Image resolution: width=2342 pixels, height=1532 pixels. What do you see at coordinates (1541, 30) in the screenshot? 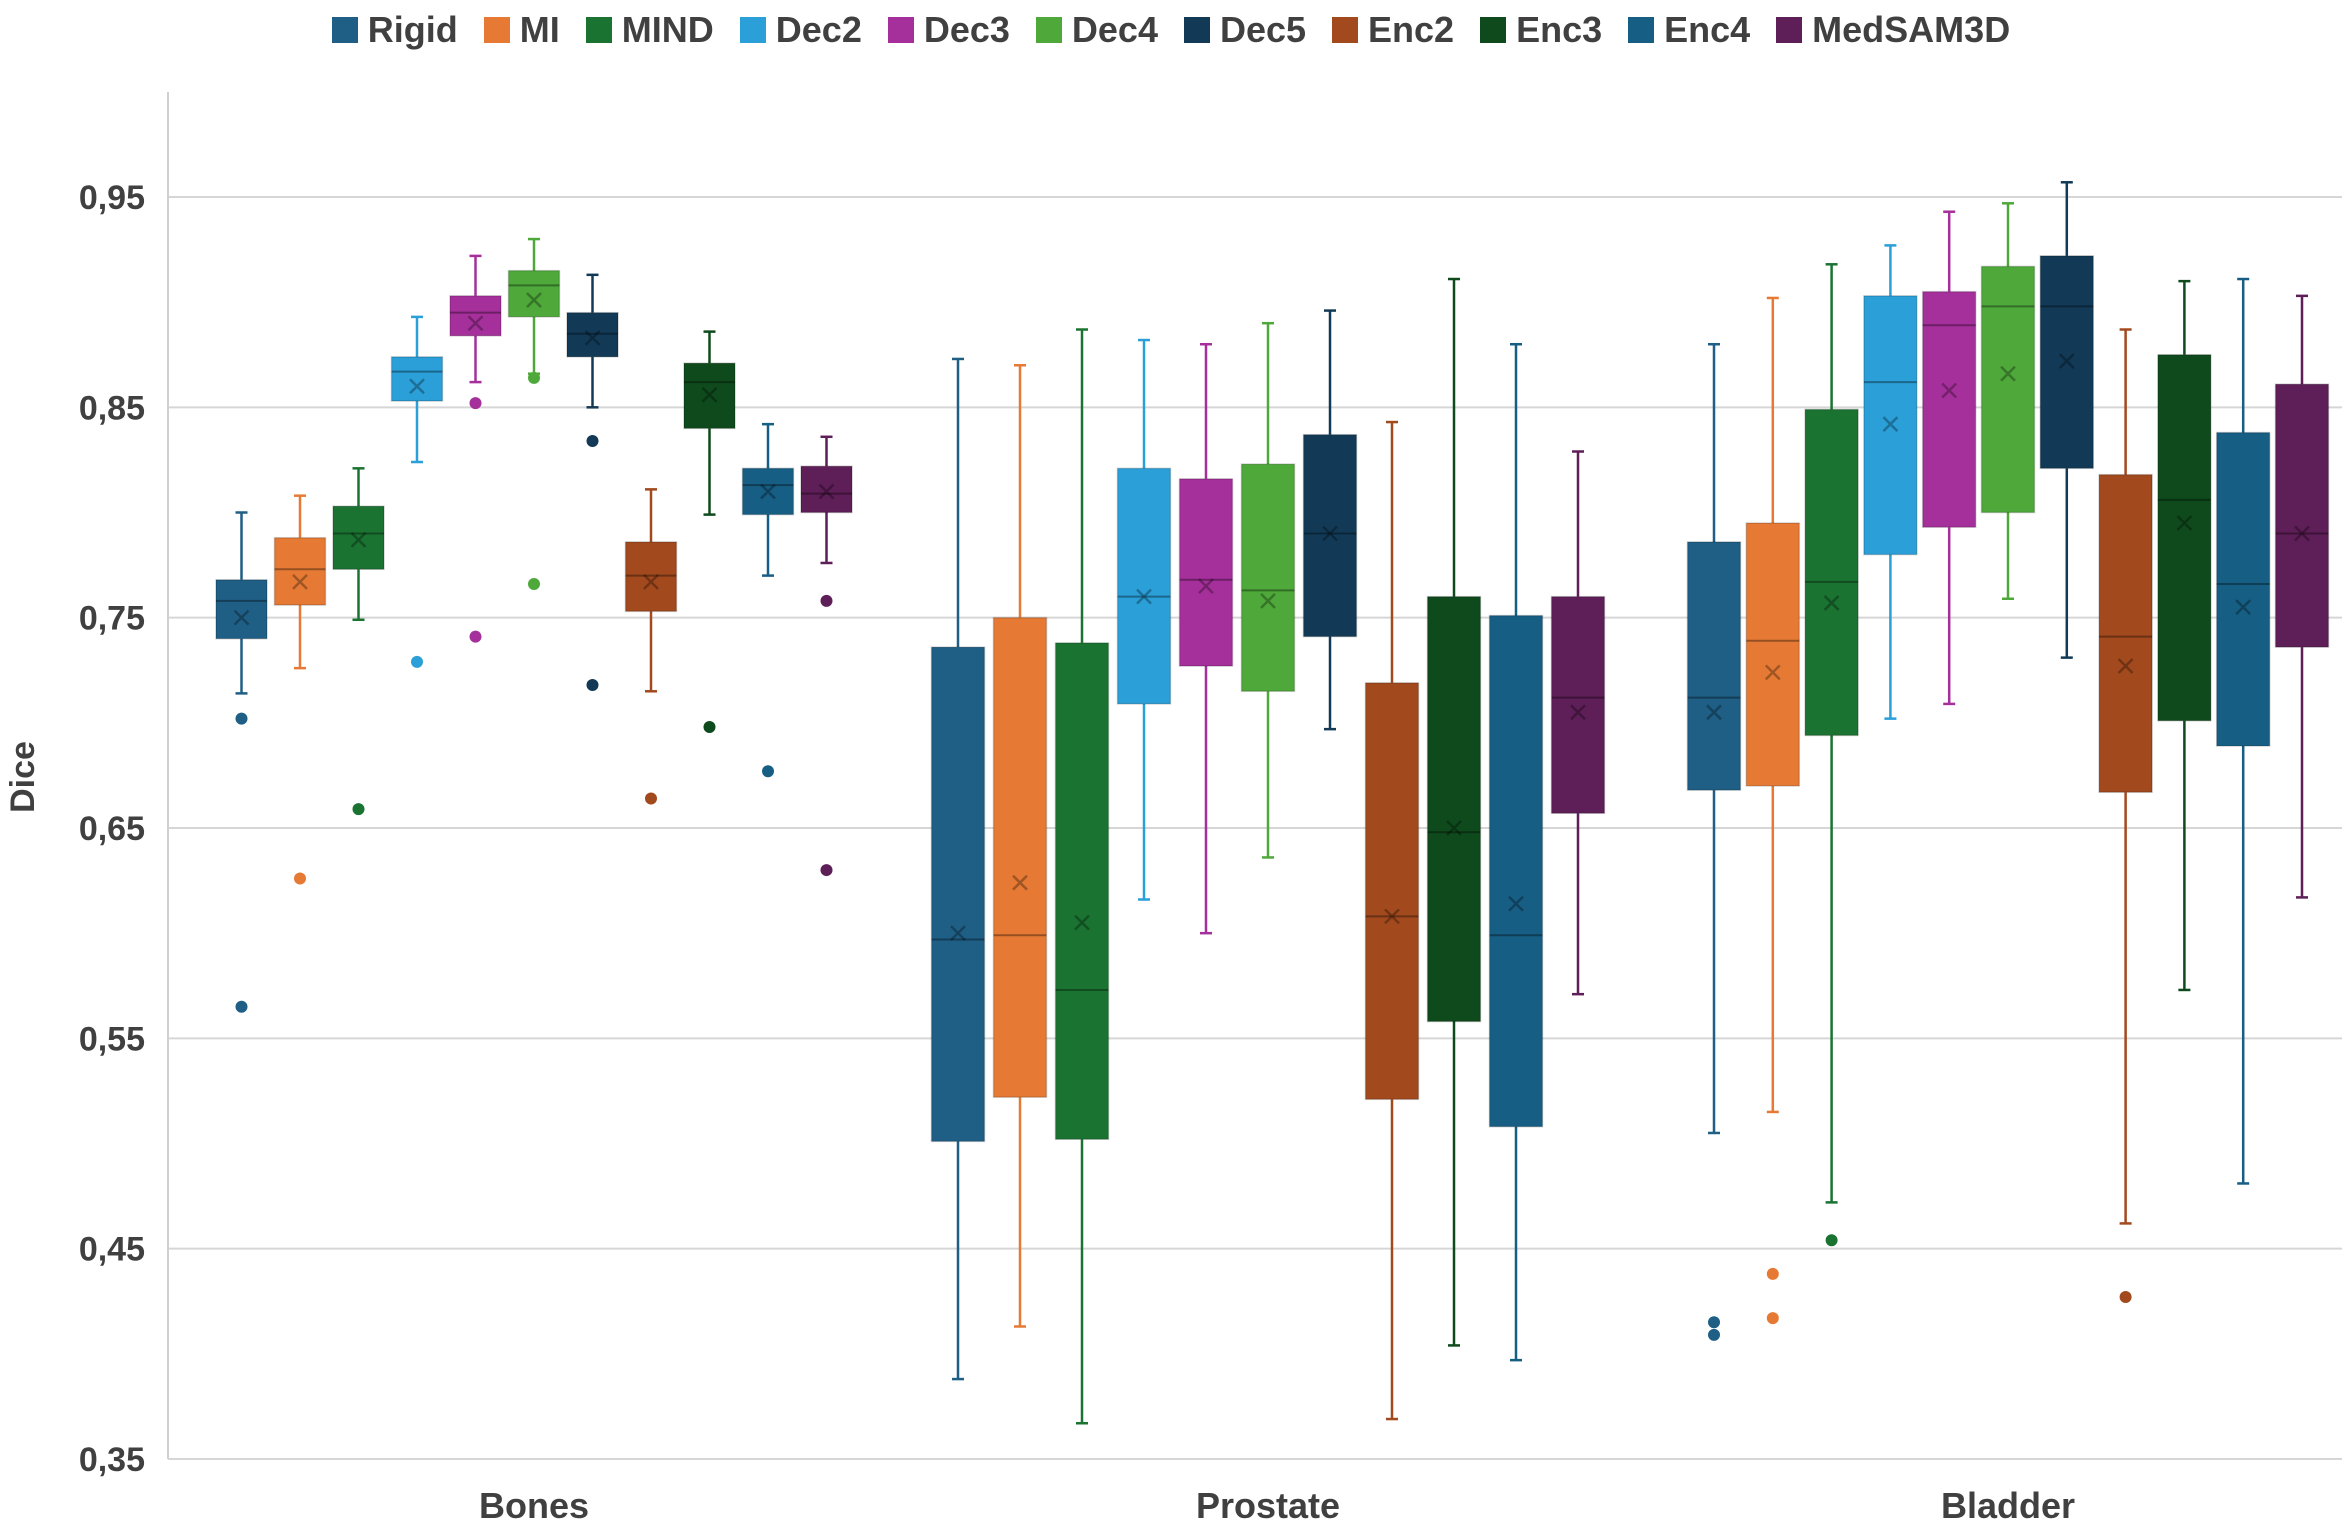
I see `legend-item-enc3: Enc3` at bounding box center [1541, 30].